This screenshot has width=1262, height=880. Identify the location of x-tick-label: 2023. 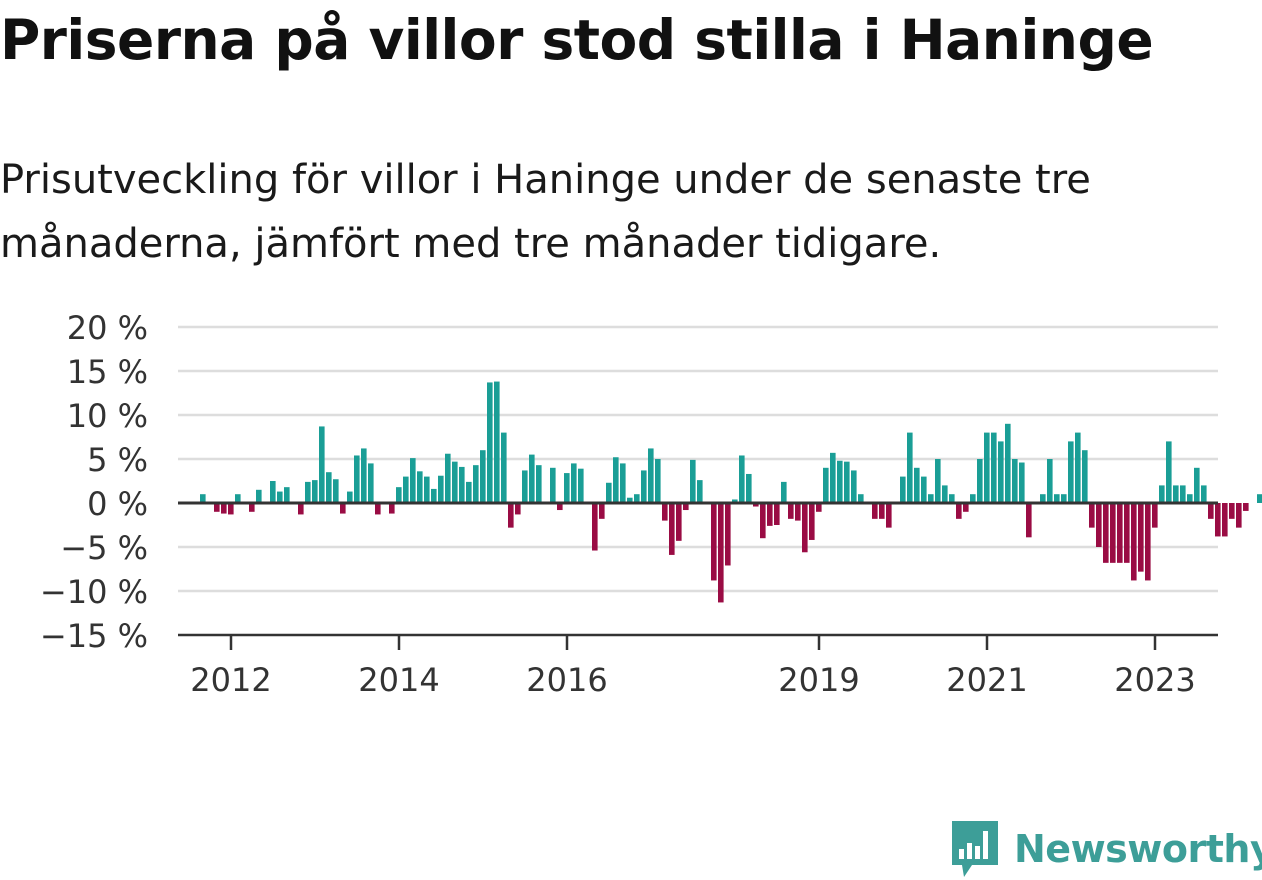
(1154, 680).